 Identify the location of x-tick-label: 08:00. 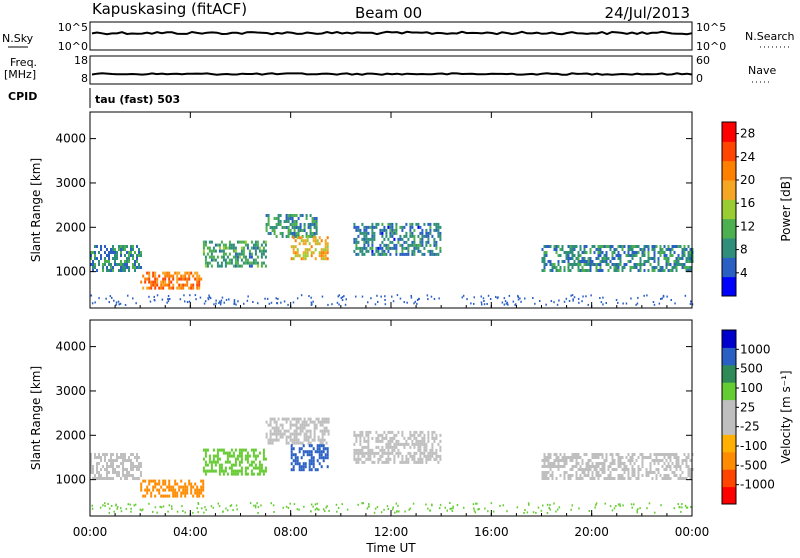
(290, 532).